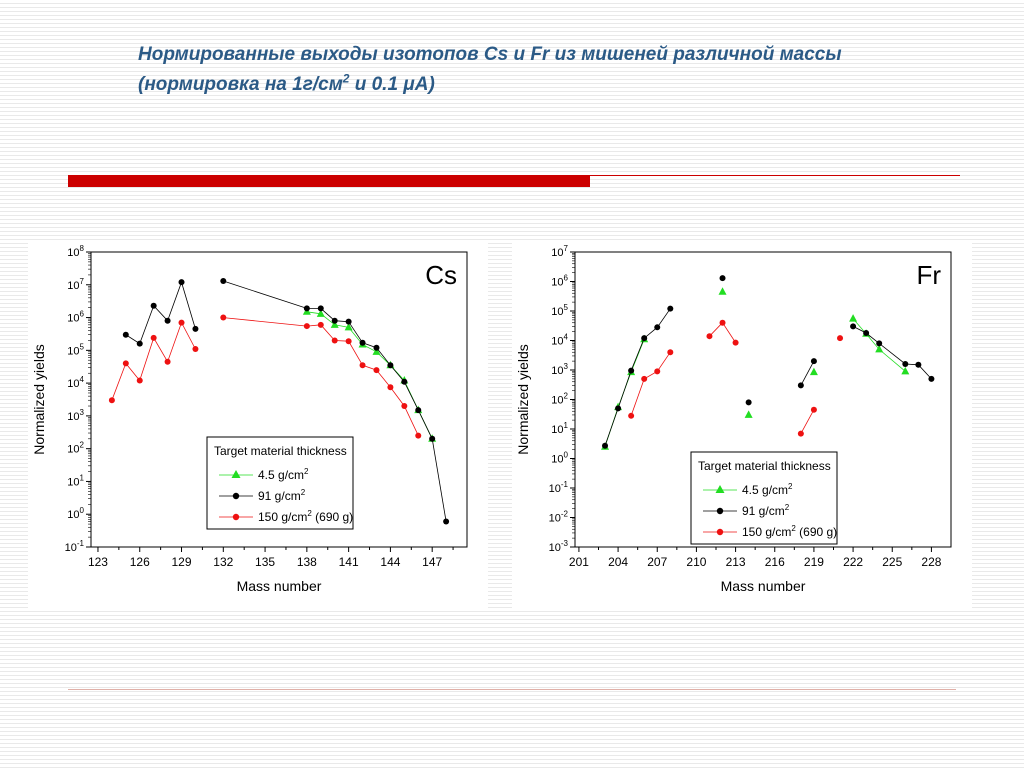  I want to click on x-tick-label: 201, so click(579, 562).